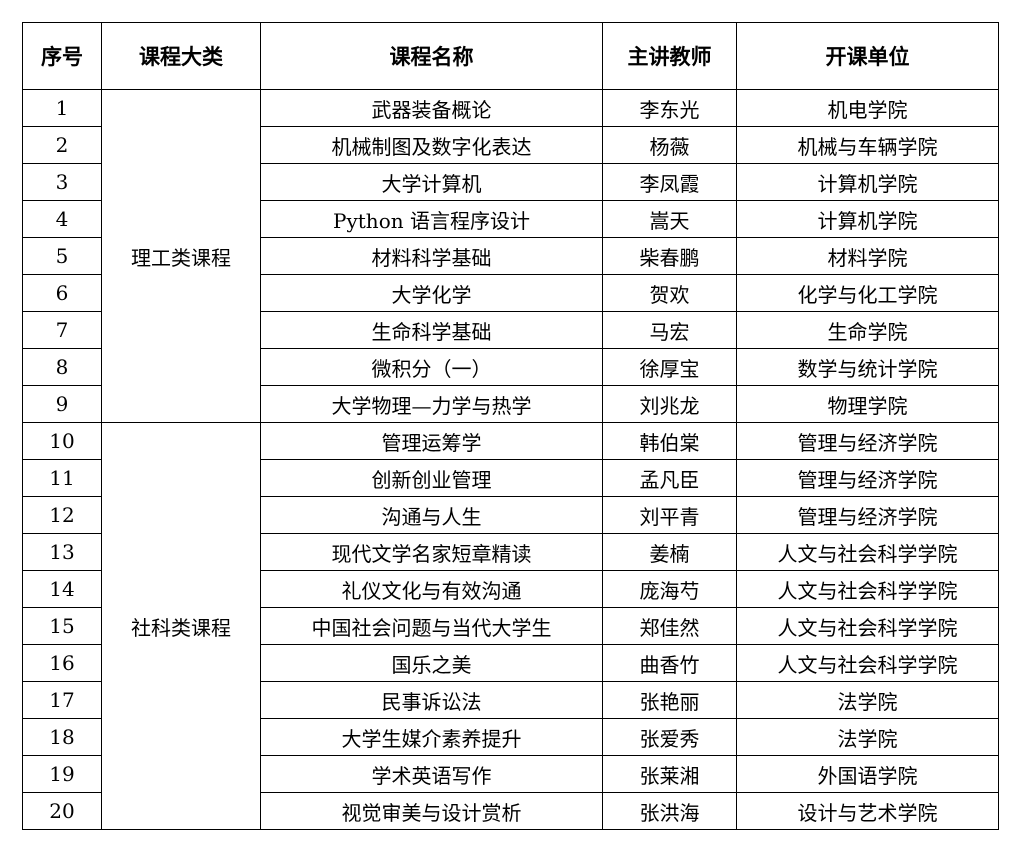 This screenshot has width=1020, height=848. What do you see at coordinates (431, 811) in the screenshot?
I see `cell-course-name: 视觉审美与设计赏析` at bounding box center [431, 811].